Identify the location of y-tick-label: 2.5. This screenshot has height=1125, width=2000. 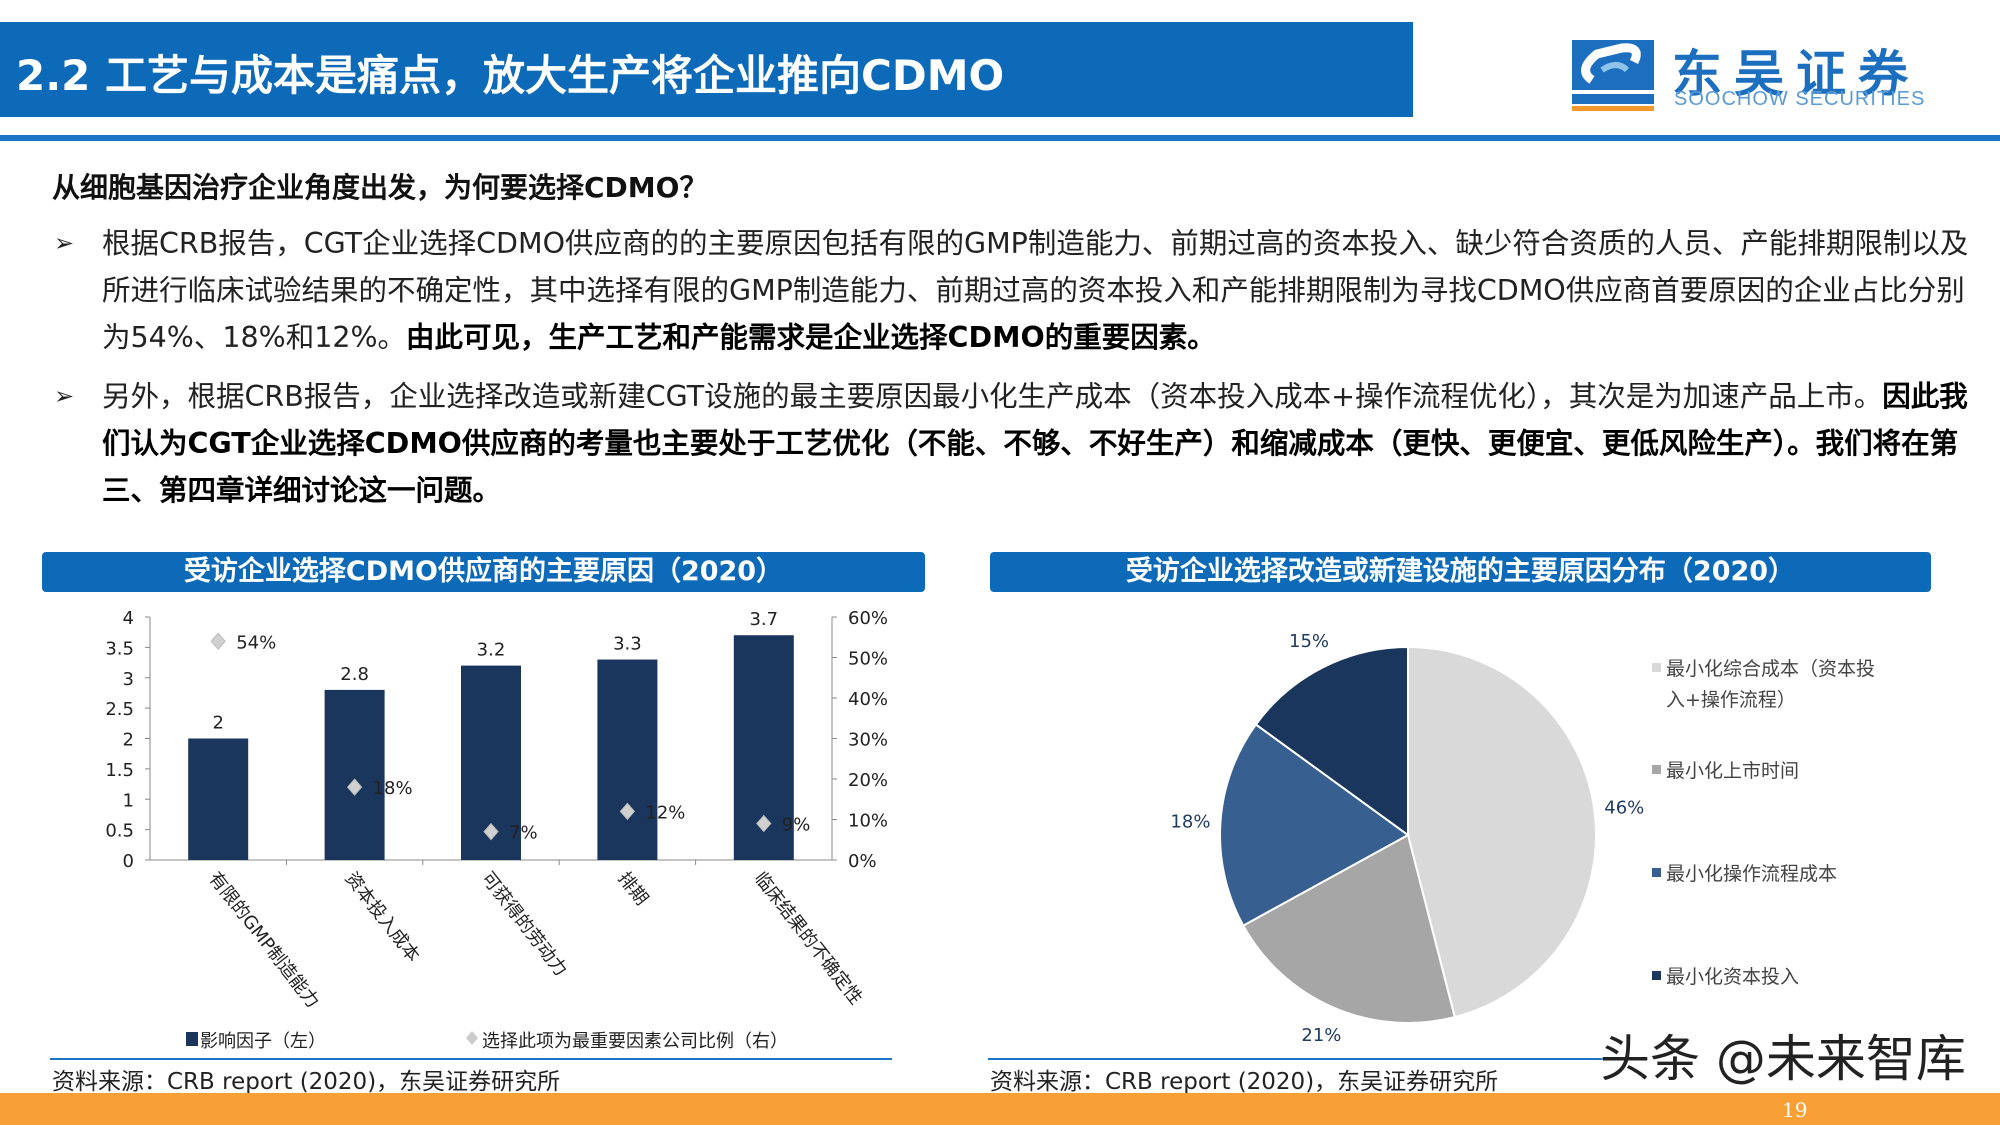
(119, 709).